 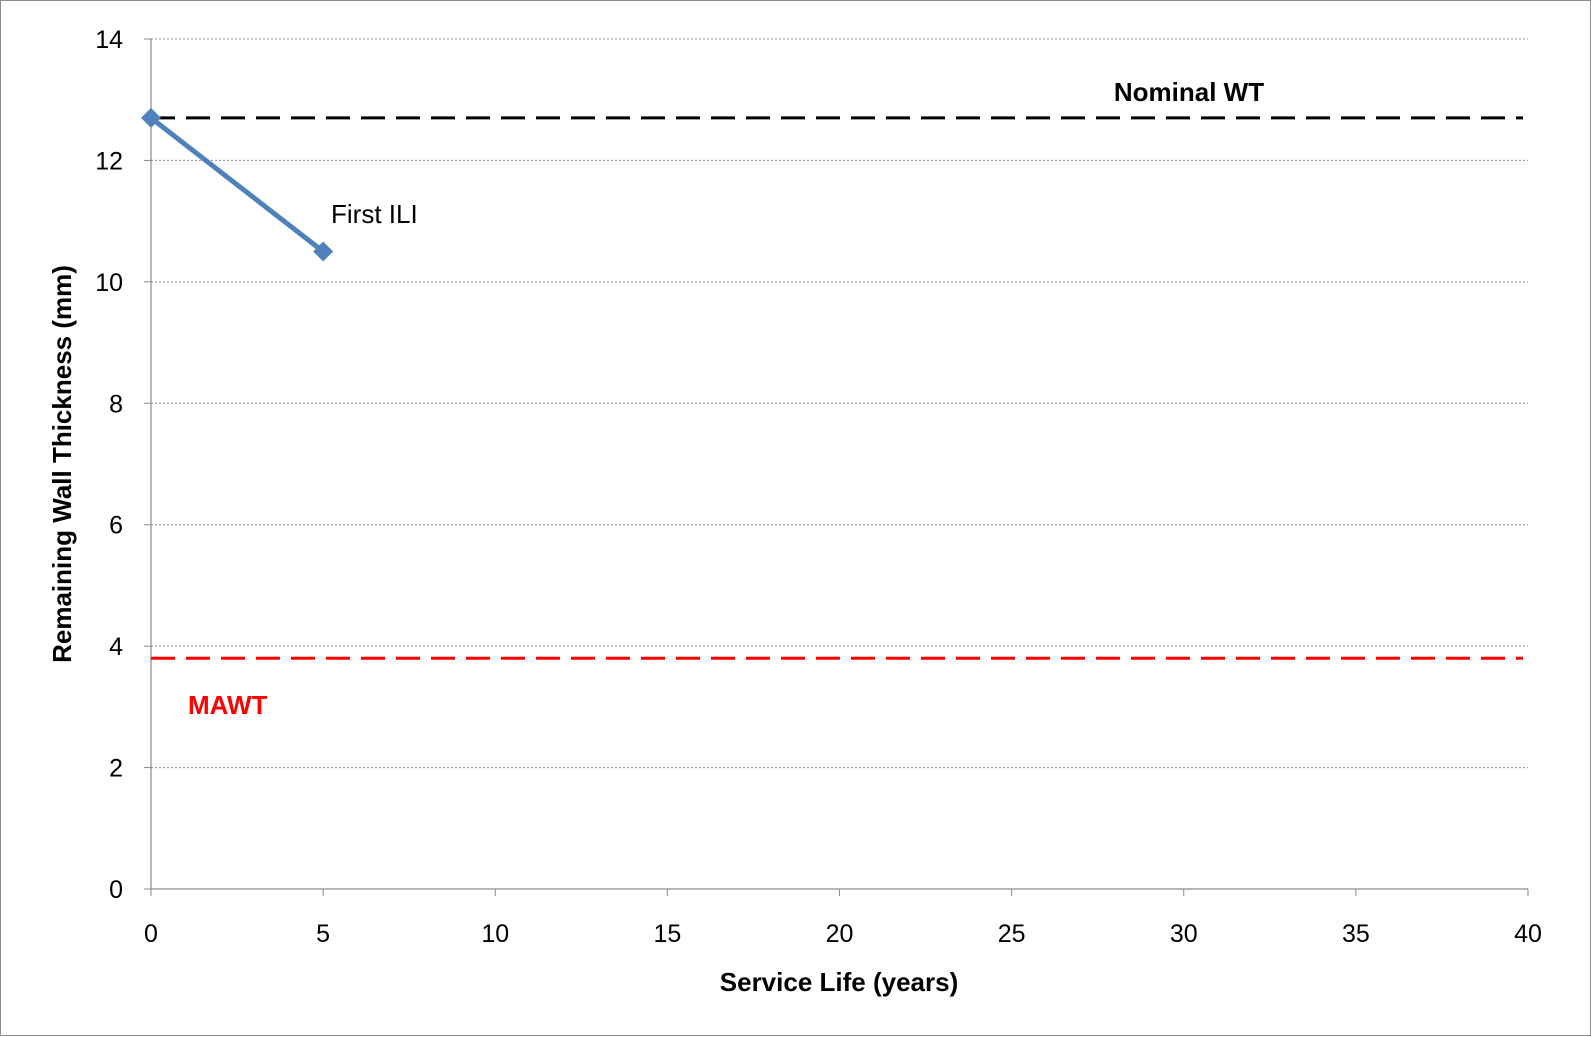 I want to click on y-tick-label: 12, so click(x=109, y=161).